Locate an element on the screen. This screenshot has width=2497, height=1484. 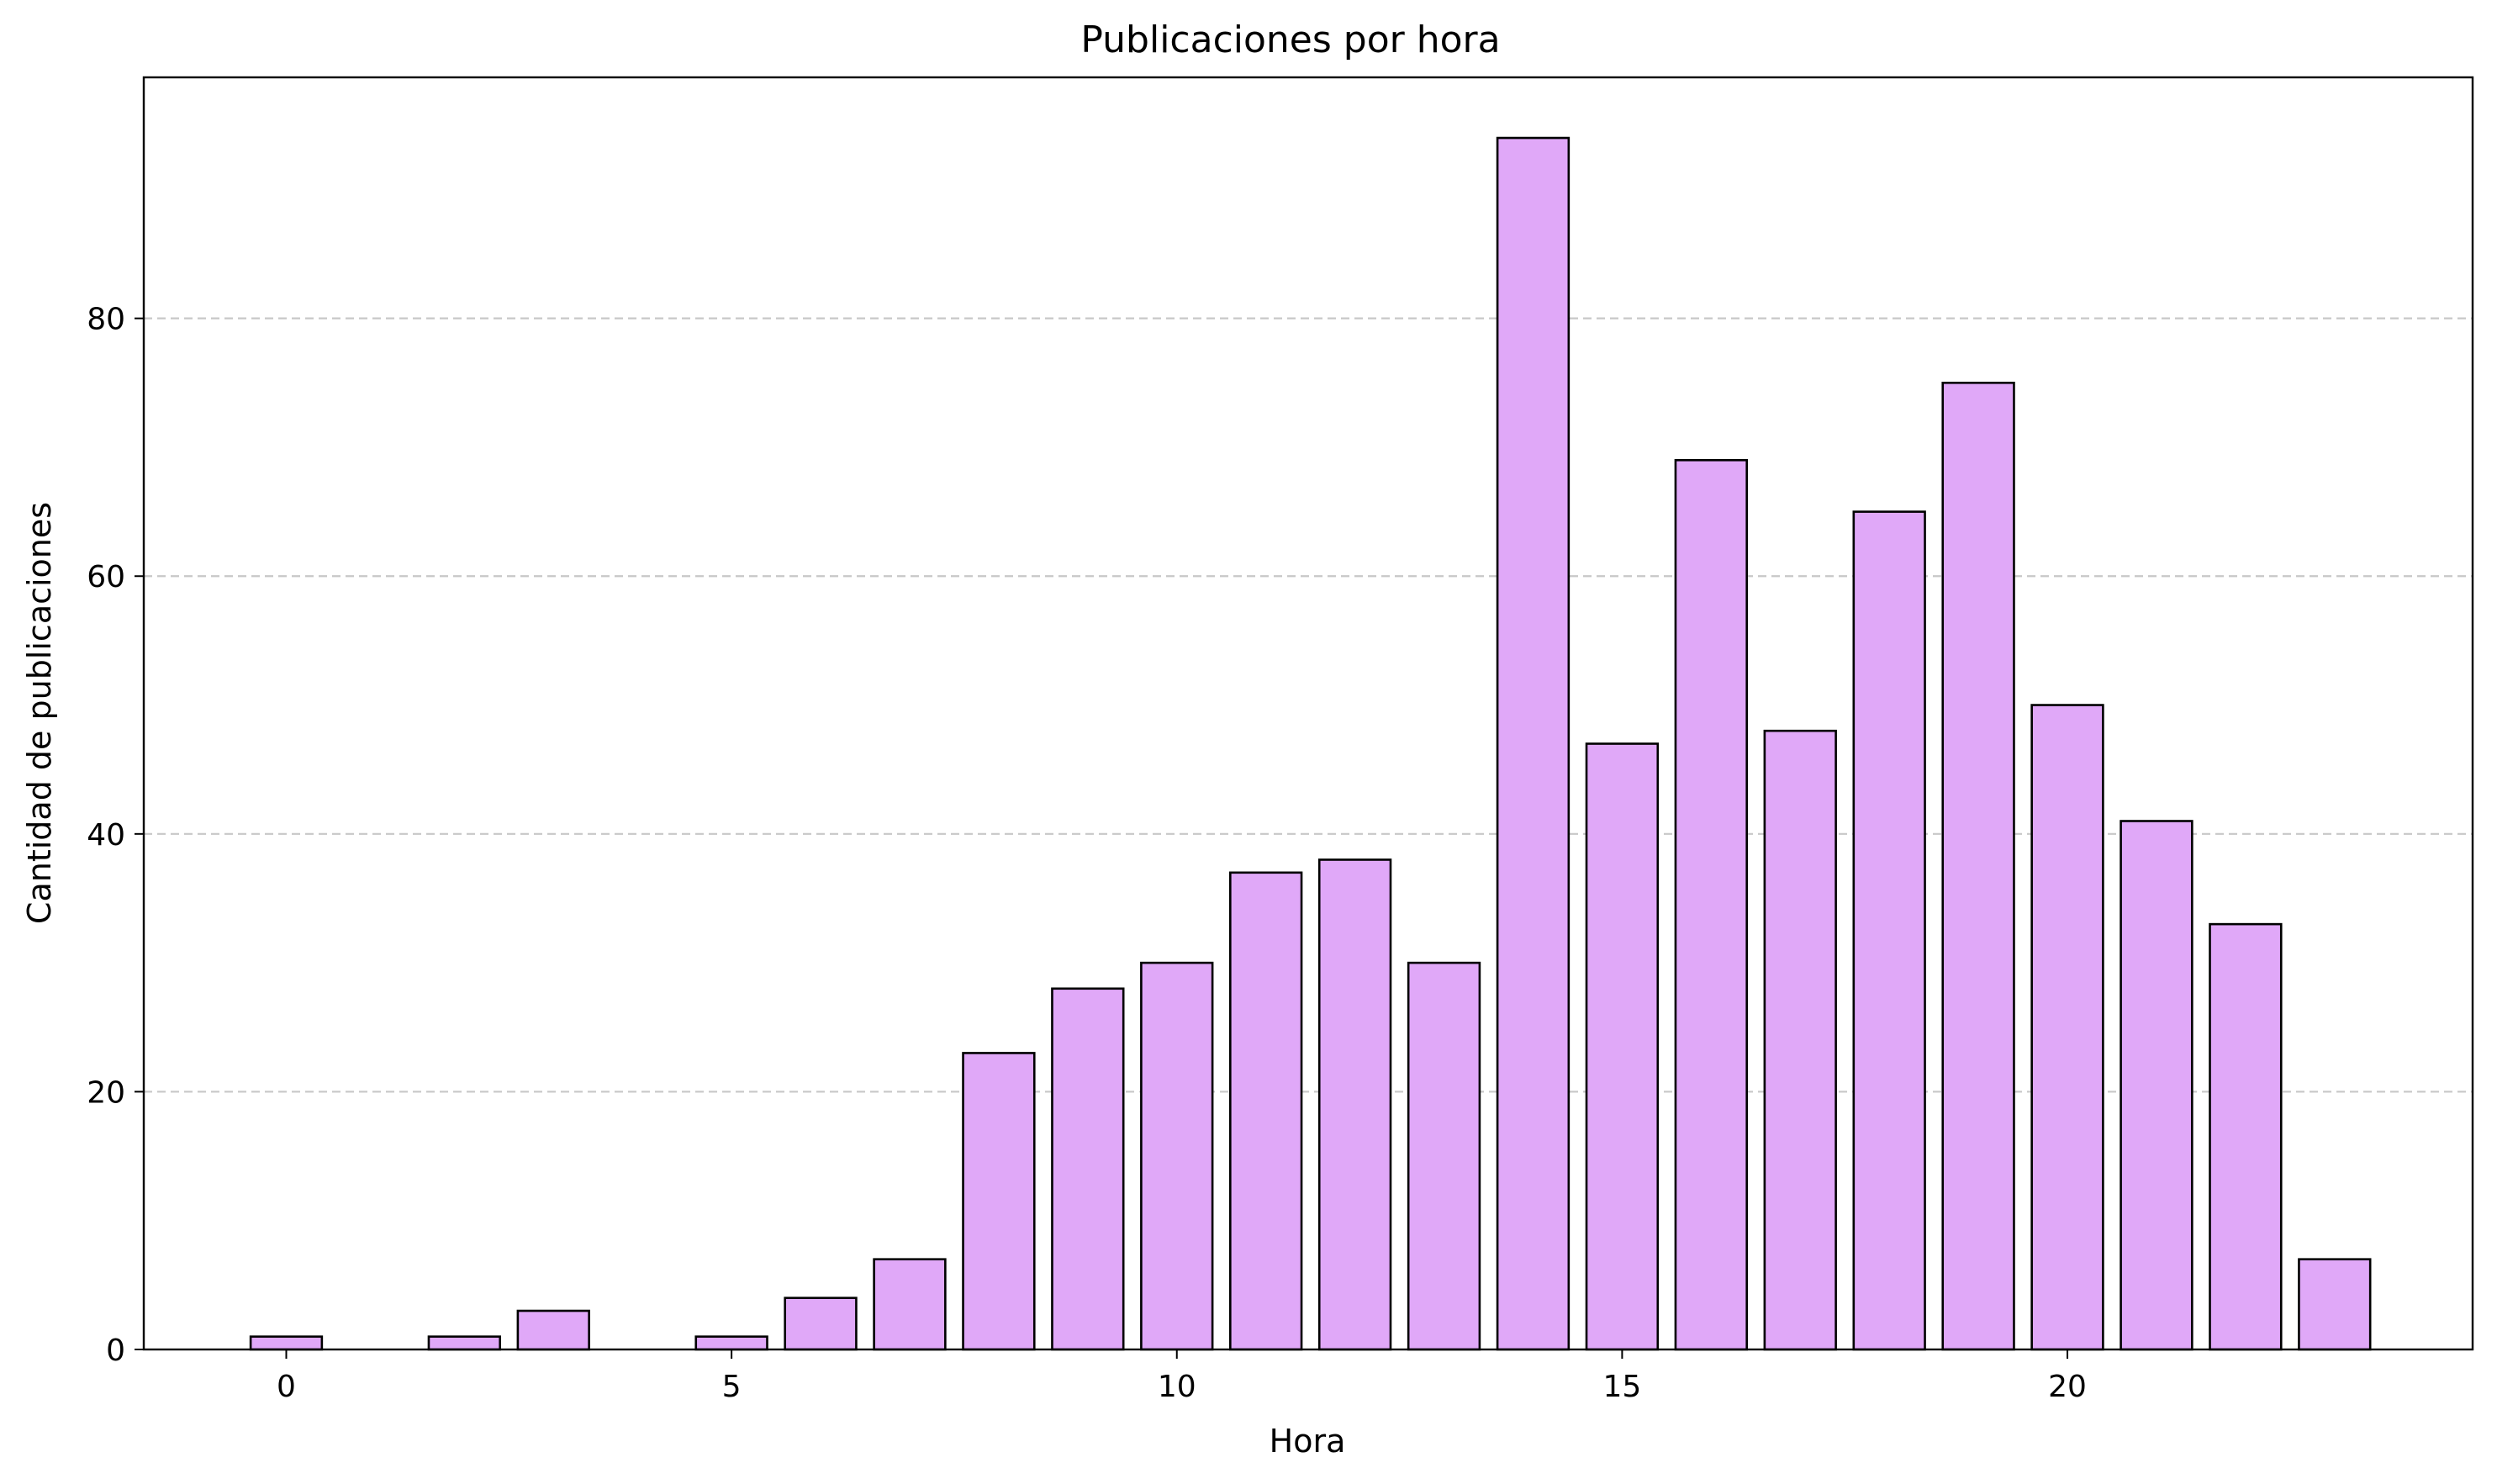
x-axis-ticks: 0 5 10 15 20 is located at coordinates (1182, 1376).